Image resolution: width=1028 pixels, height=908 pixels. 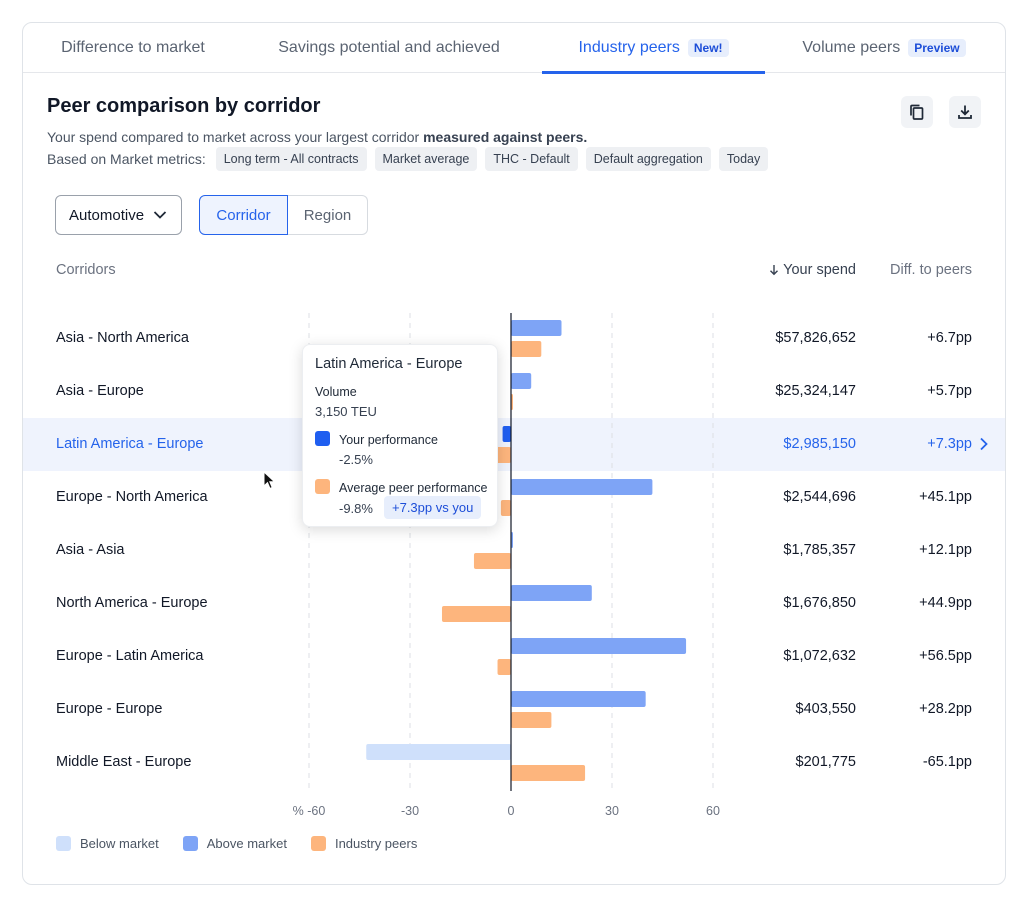 I want to click on your-spend-column-header: Your spend, so click(x=812, y=270).